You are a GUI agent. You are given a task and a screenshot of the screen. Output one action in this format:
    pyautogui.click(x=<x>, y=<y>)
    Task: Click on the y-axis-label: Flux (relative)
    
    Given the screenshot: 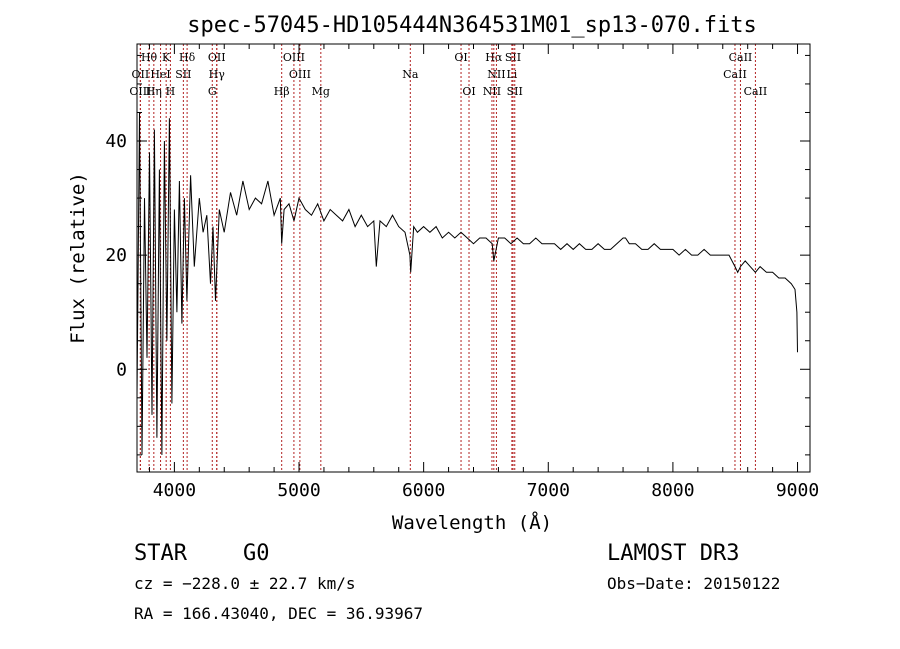 What is the action you would take?
    pyautogui.click(x=78, y=258)
    